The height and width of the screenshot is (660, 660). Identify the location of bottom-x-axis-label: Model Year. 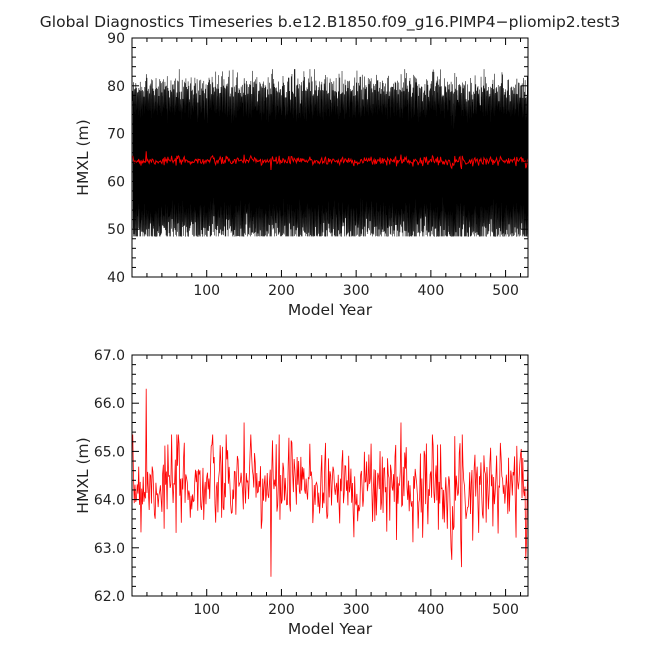
(330, 629).